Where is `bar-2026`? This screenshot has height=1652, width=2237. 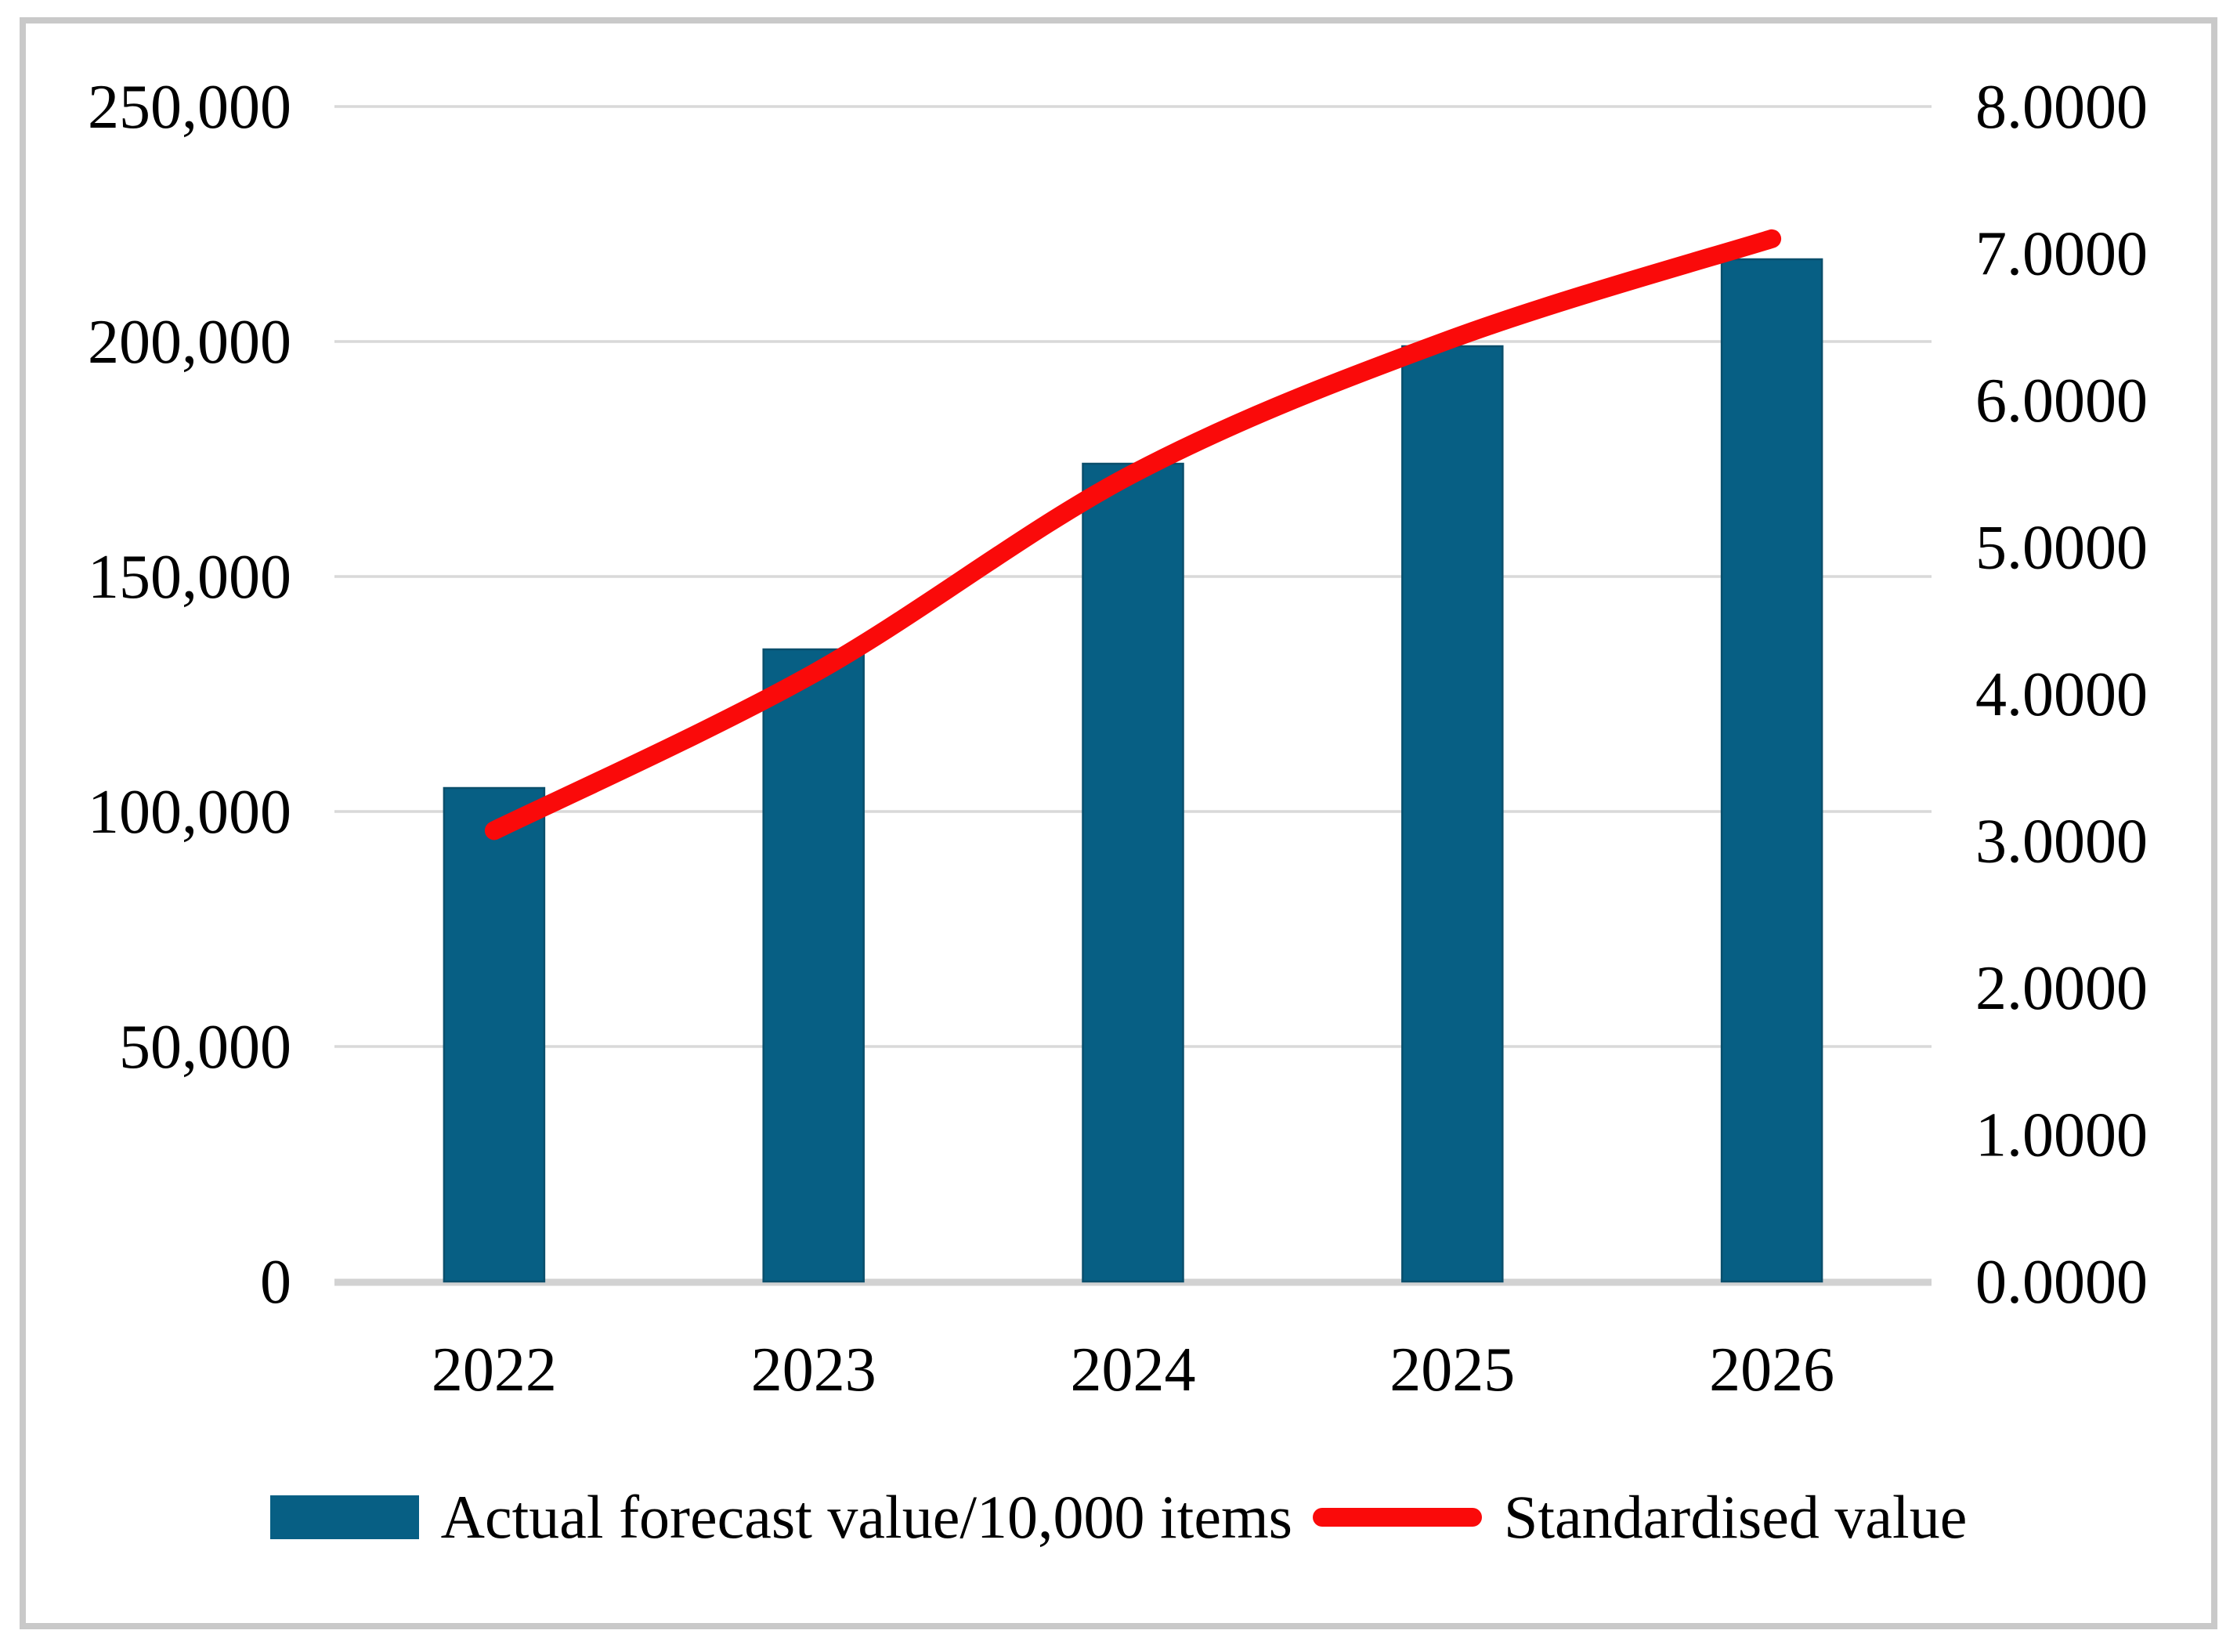 bar-2026 is located at coordinates (1771, 770).